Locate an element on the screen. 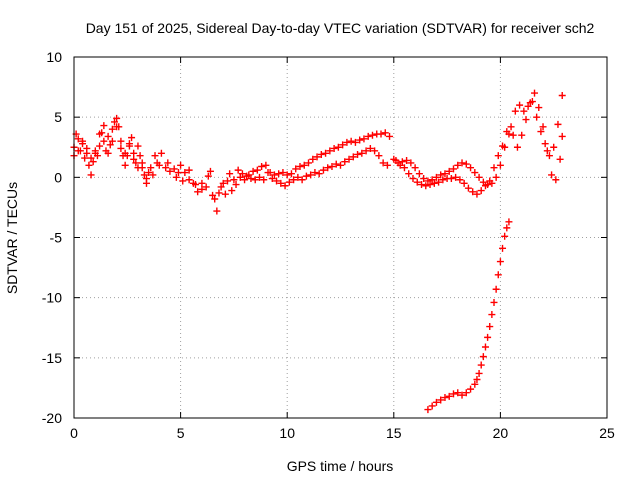 The height and width of the screenshot is (480, 640). y-tick-label: -20 is located at coordinates (52, 418).